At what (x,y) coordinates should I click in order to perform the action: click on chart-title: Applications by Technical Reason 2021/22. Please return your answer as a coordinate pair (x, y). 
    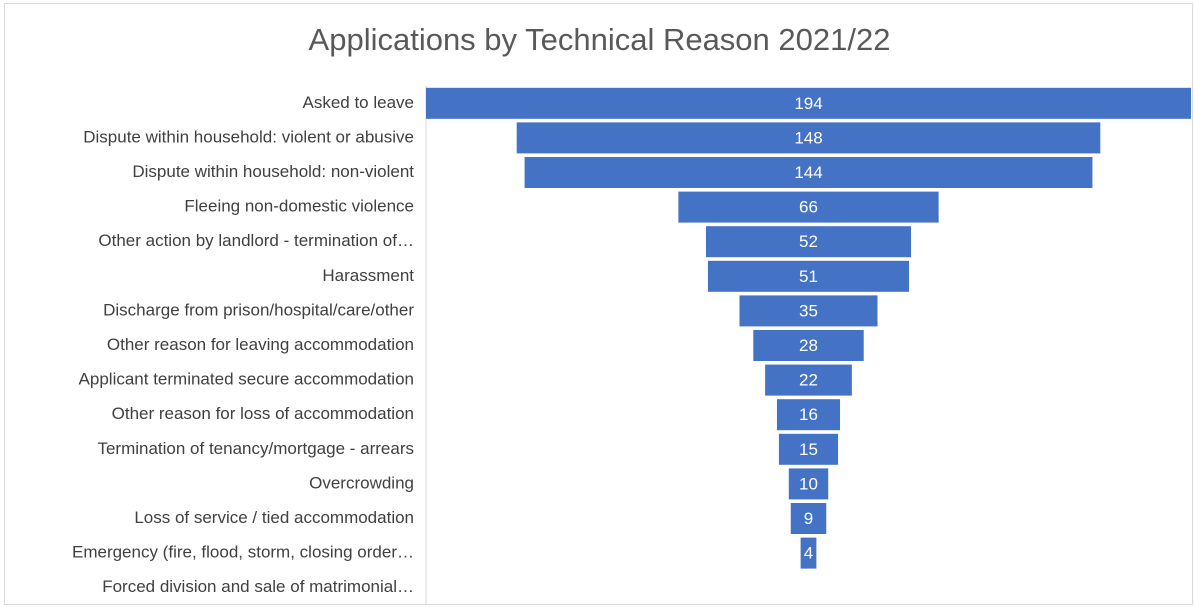
    Looking at the image, I should click on (599, 39).